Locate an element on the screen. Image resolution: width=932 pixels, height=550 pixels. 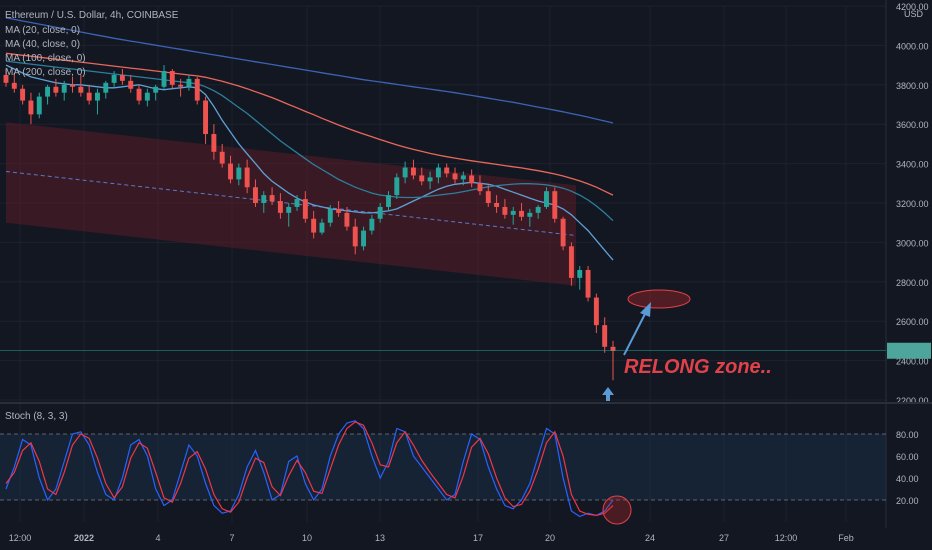
ma-200-legend: MA (200, close, 0) is located at coordinates (45, 72).